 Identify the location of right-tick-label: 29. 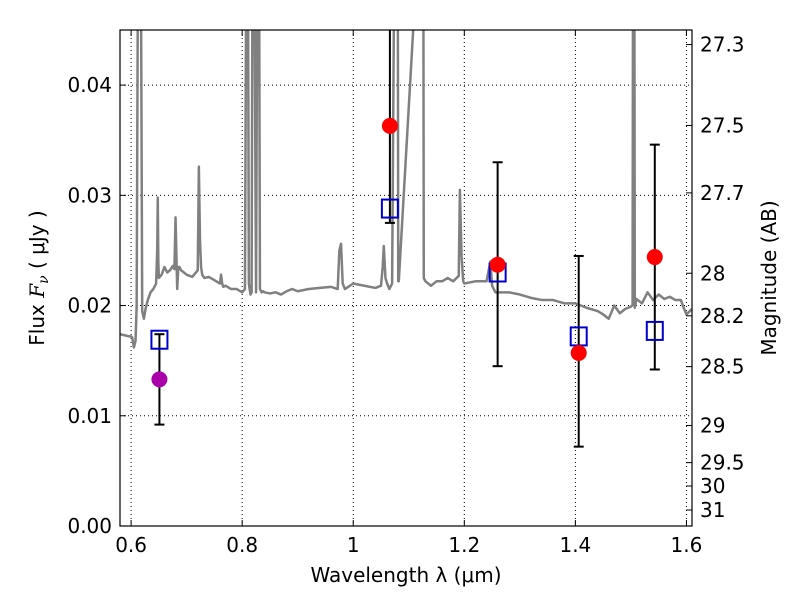
(712, 425).